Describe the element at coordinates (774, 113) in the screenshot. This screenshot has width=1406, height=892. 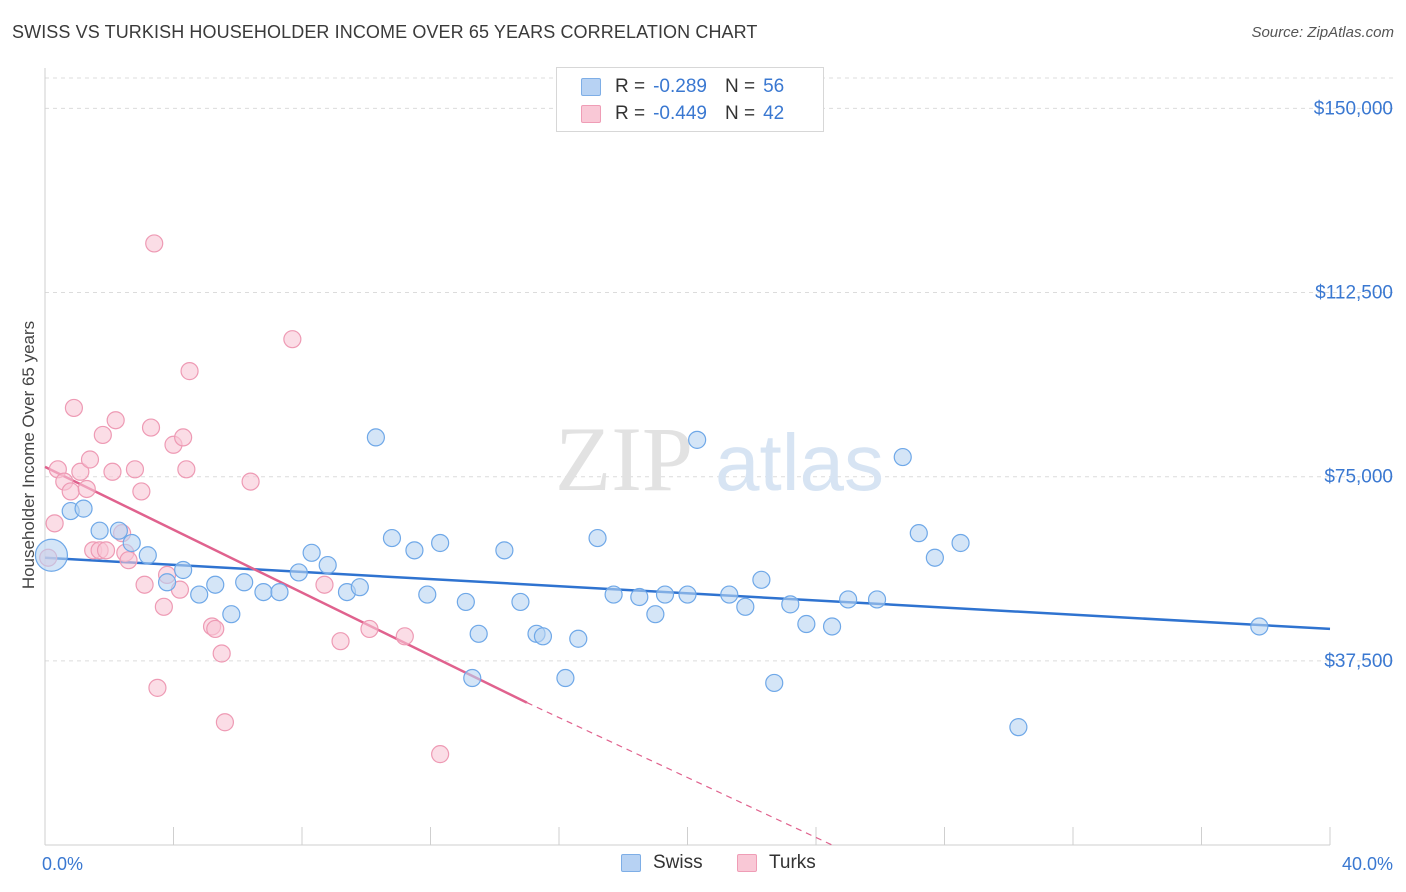
I see `n-value: 42` at that location.